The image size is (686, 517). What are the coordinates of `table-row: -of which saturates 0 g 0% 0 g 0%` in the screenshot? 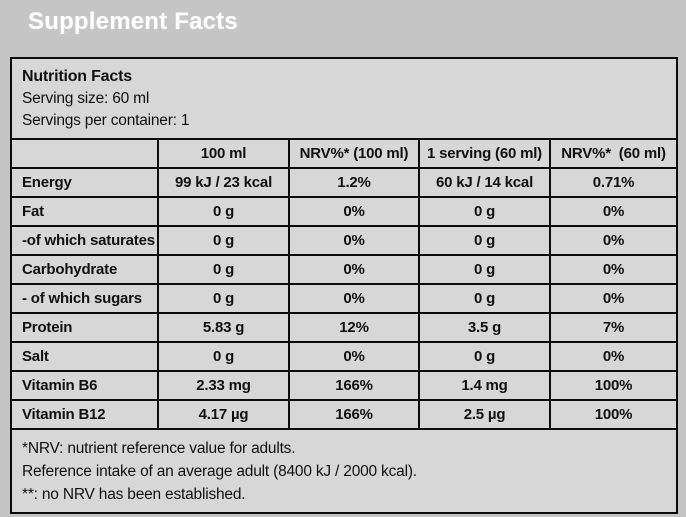 It's located at (344, 240).